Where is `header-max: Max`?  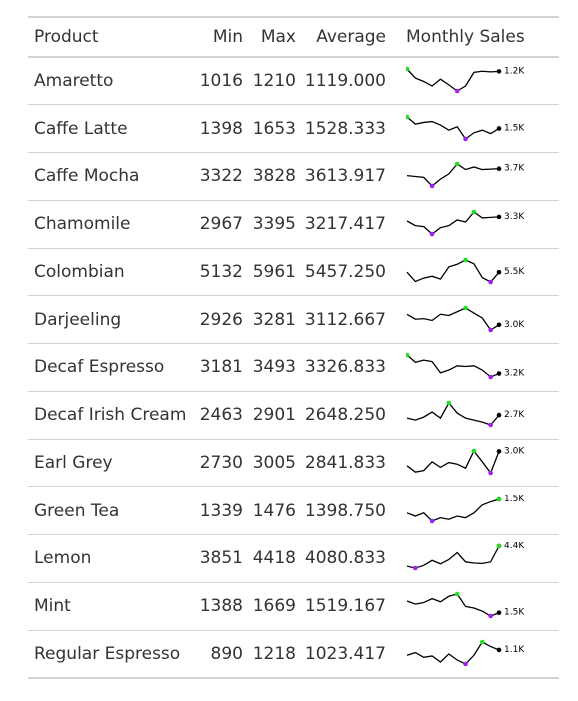
header-max: Max is located at coordinates (269, 37).